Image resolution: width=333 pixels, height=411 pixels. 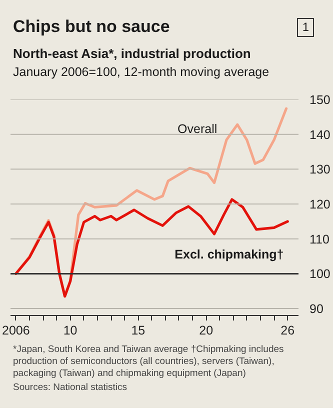 What do you see at coordinates (70, 388) in the screenshot?
I see `source-note: Sources: National statistics` at bounding box center [70, 388].